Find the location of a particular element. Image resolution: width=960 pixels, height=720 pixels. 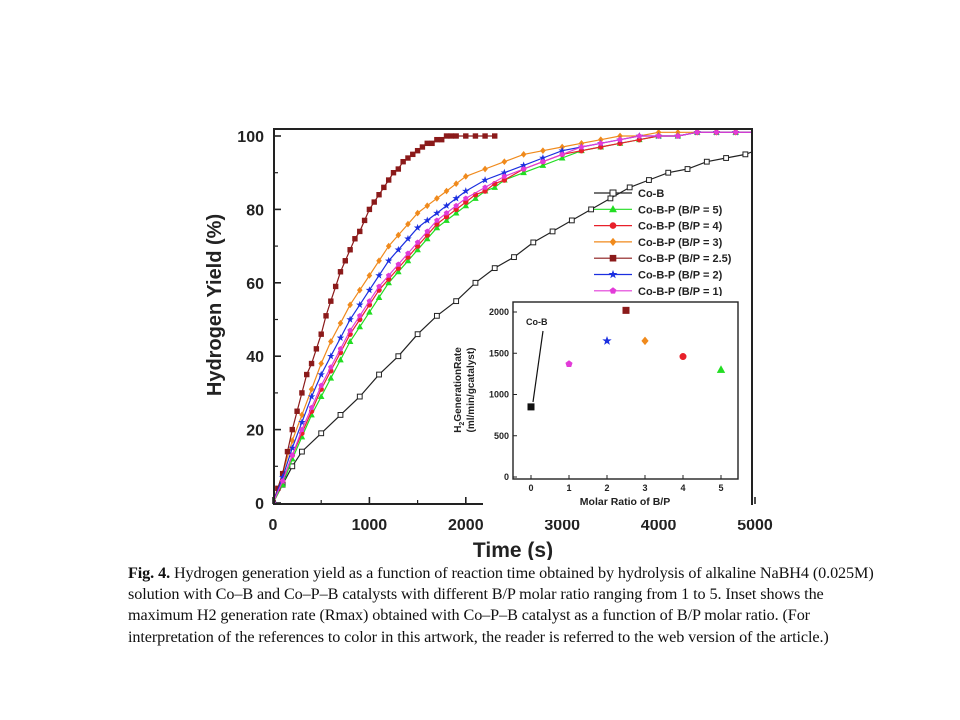

inset-y-tick-label: 0 is located at coordinates (506, 477).